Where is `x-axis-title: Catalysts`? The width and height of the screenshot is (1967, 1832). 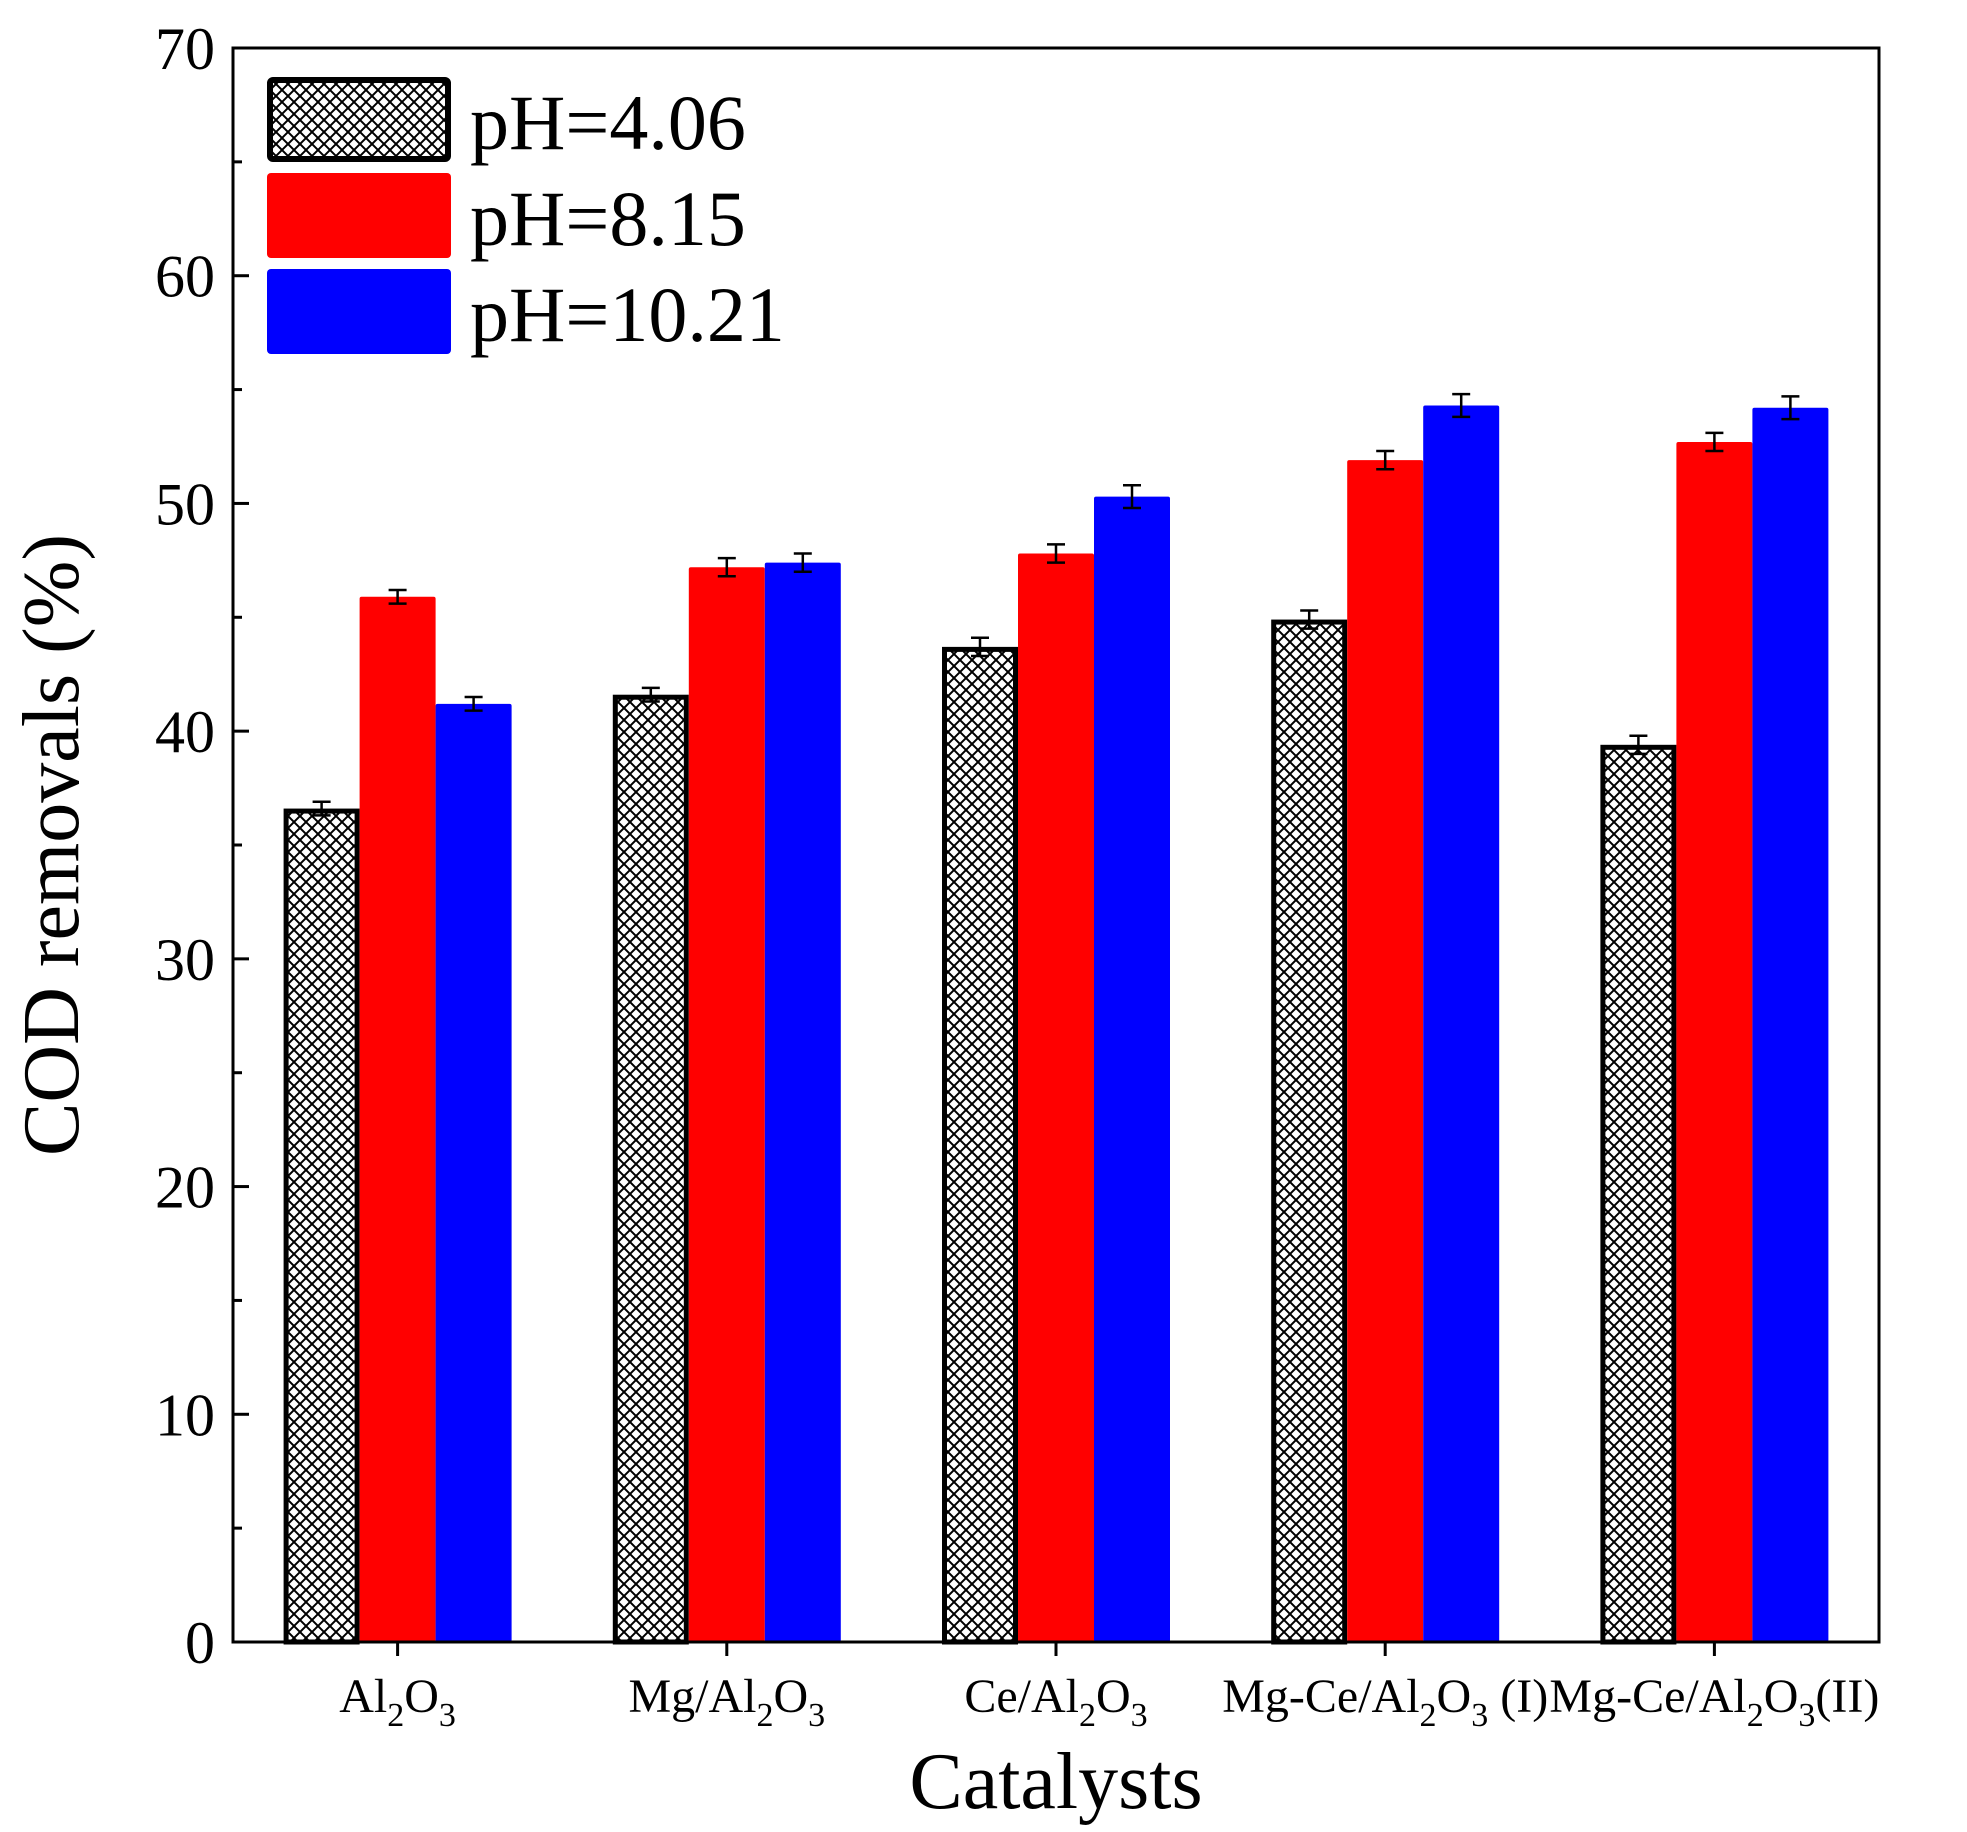
x-axis-title: Catalysts is located at coordinates (1055, 1782).